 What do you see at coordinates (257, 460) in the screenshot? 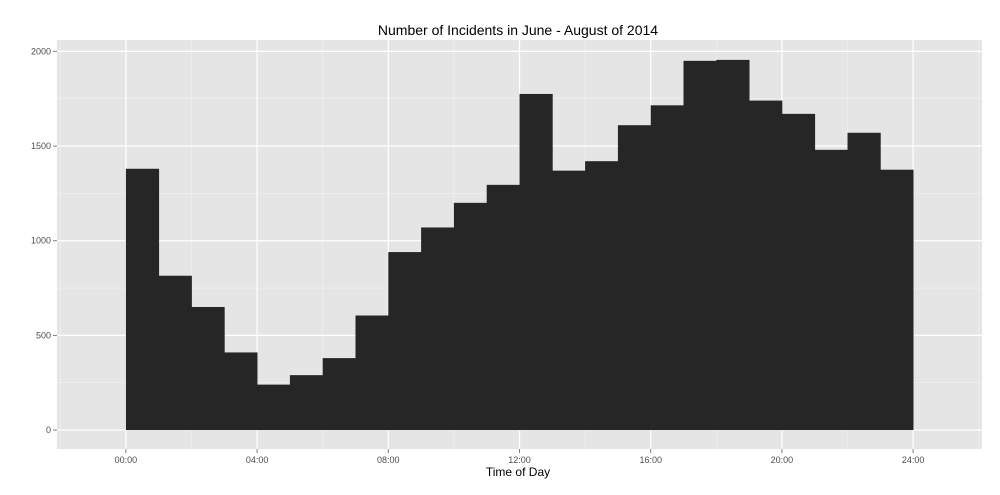
I see `x-tick-label: 04:00` at bounding box center [257, 460].